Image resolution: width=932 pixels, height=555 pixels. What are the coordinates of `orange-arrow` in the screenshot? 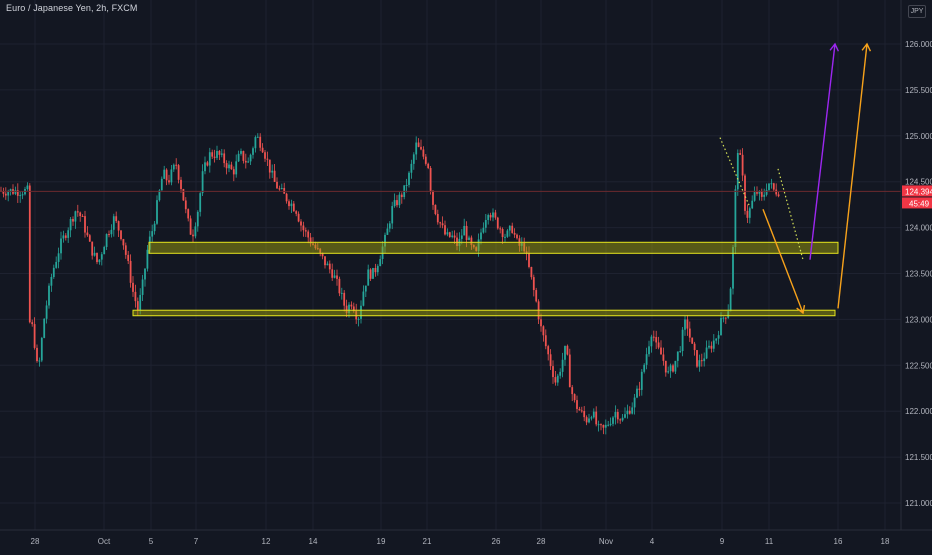 It's located at (854, 175).